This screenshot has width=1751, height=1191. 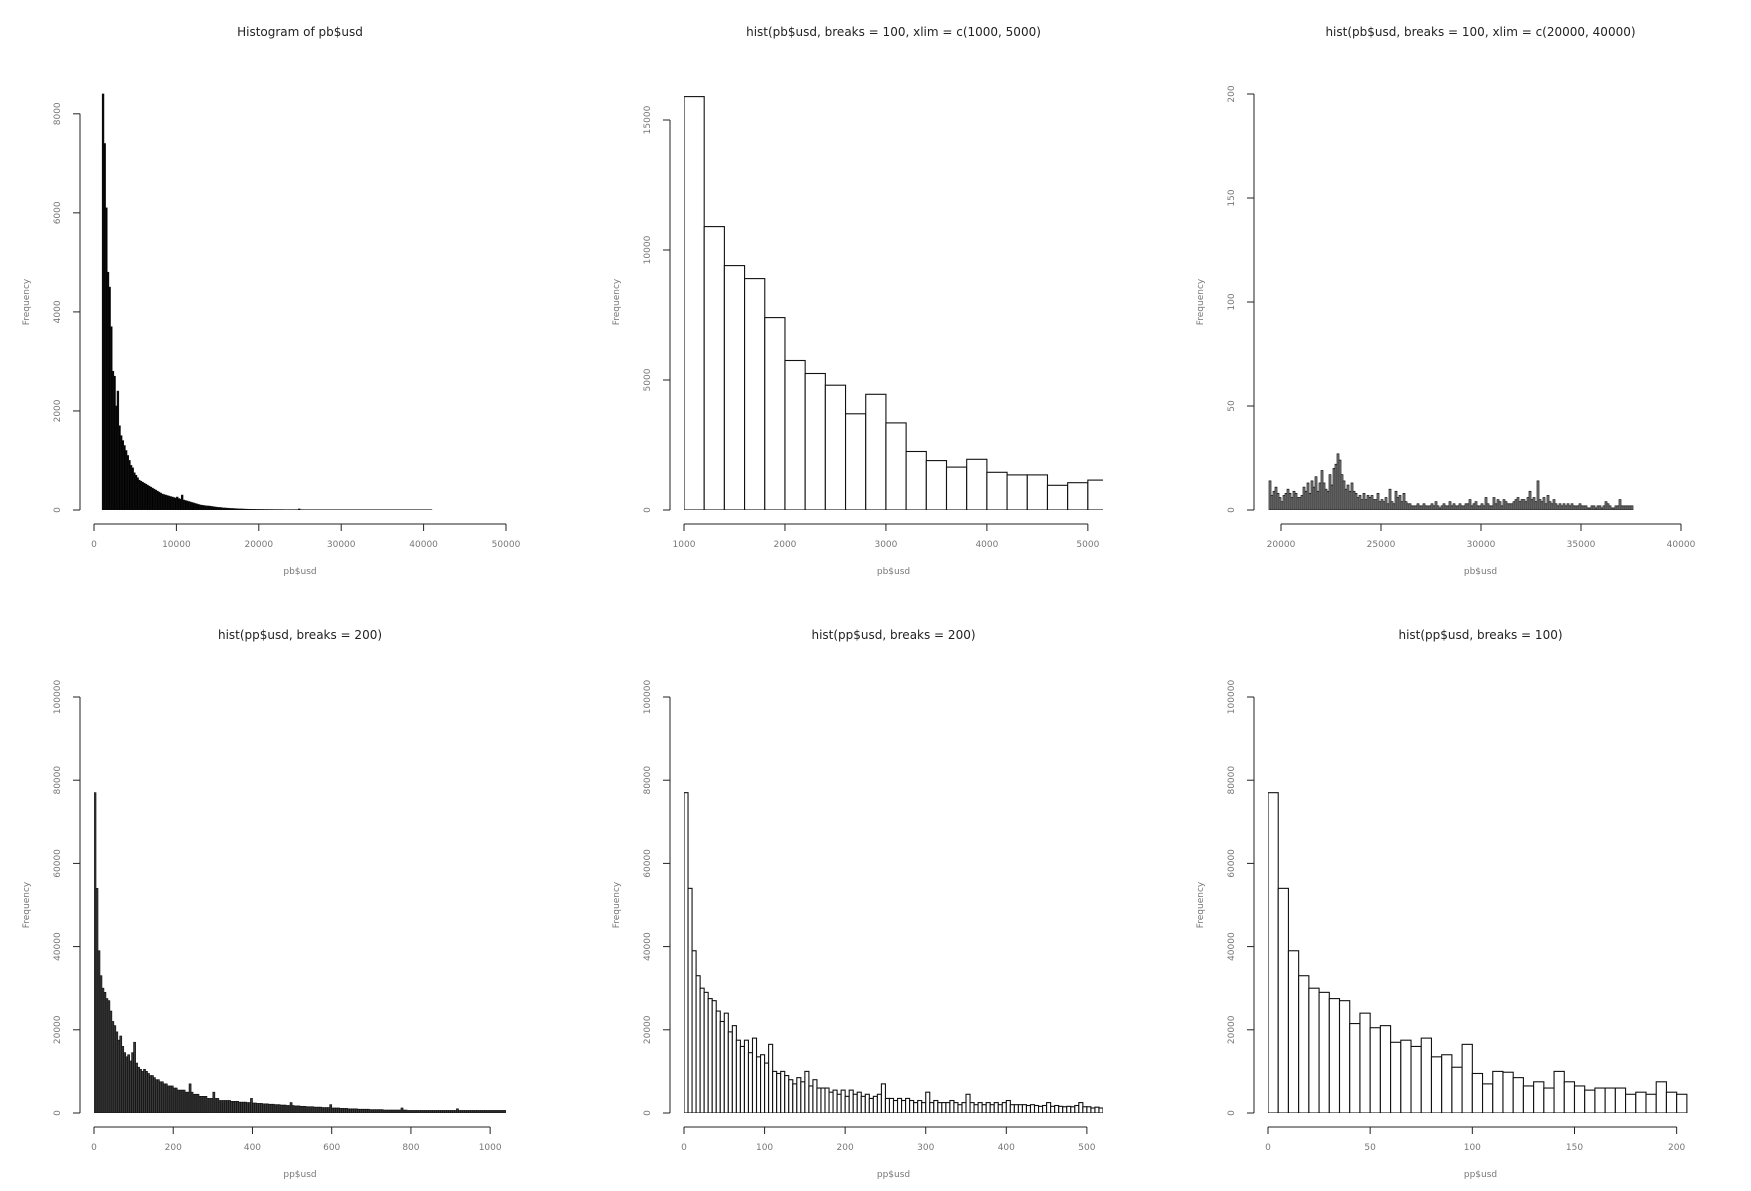 What do you see at coordinates (648, 780) in the screenshot?
I see `y-tick-label: 80000` at bounding box center [648, 780].